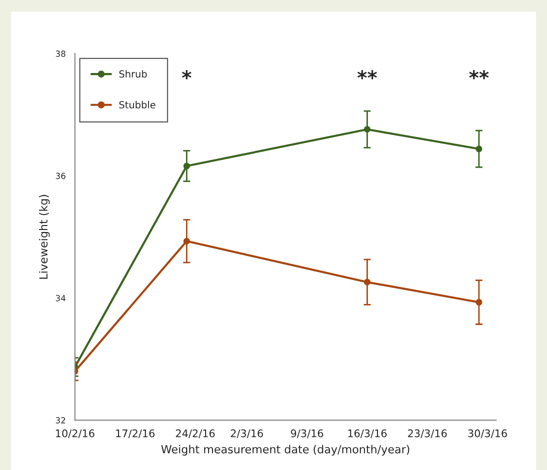 This screenshot has height=470, width=547. I want to click on x-tick-label: 17/2/16, so click(135, 433).